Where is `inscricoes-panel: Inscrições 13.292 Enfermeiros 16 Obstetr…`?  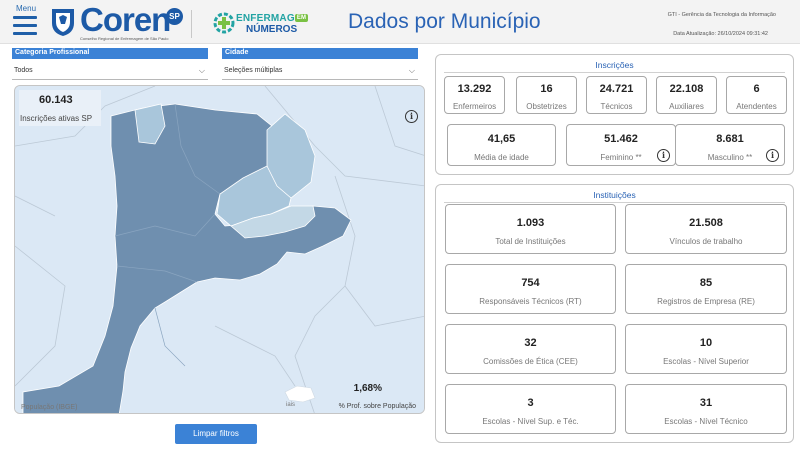
inscricoes-panel: Inscrições 13.292 Enfermeiros 16 Obstetr… is located at coordinates (614, 114).